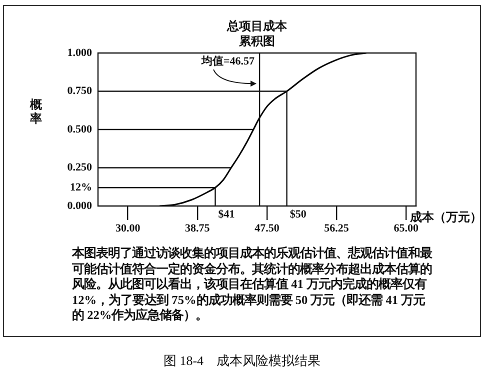 This screenshot has height=387, width=484. I want to click on x-tick-label: 38.75, so click(197, 228).